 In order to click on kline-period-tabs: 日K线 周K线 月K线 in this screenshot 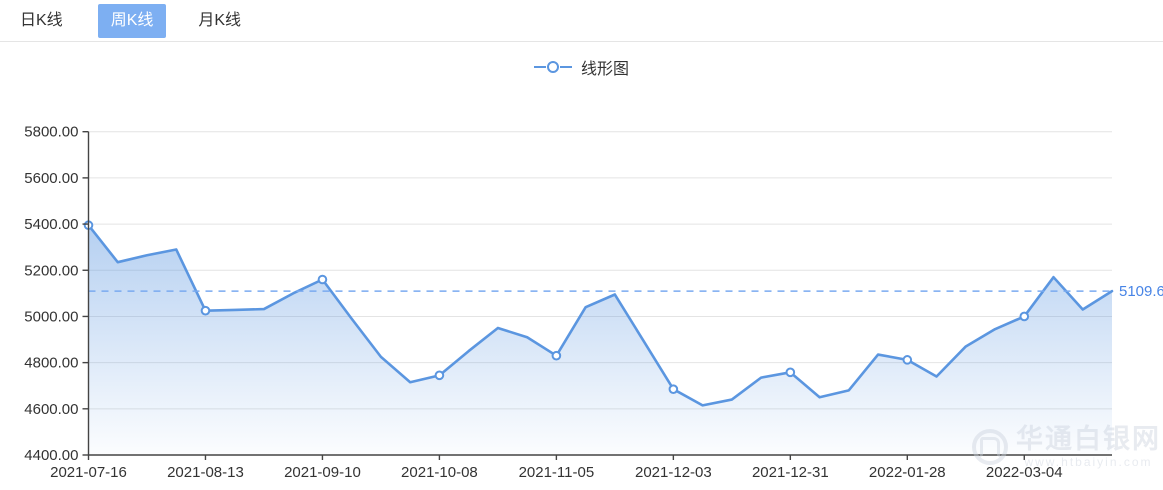, I will do `click(581, 21)`.